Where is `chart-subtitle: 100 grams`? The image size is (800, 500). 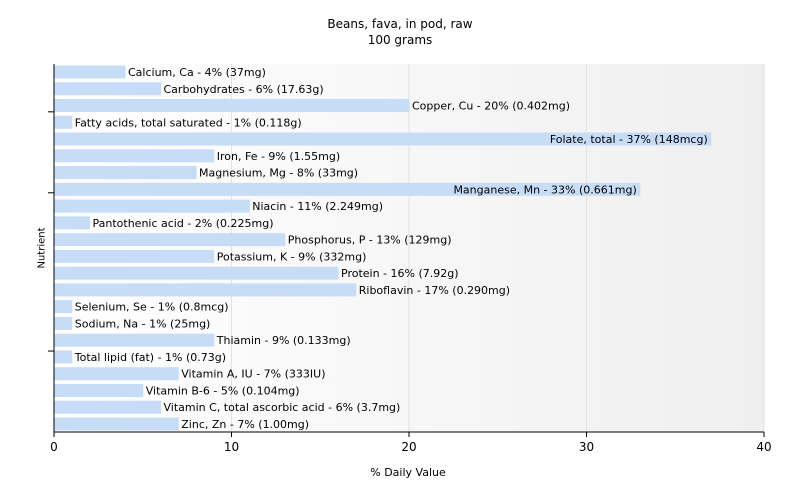
chart-subtitle: 100 grams is located at coordinates (400, 40).